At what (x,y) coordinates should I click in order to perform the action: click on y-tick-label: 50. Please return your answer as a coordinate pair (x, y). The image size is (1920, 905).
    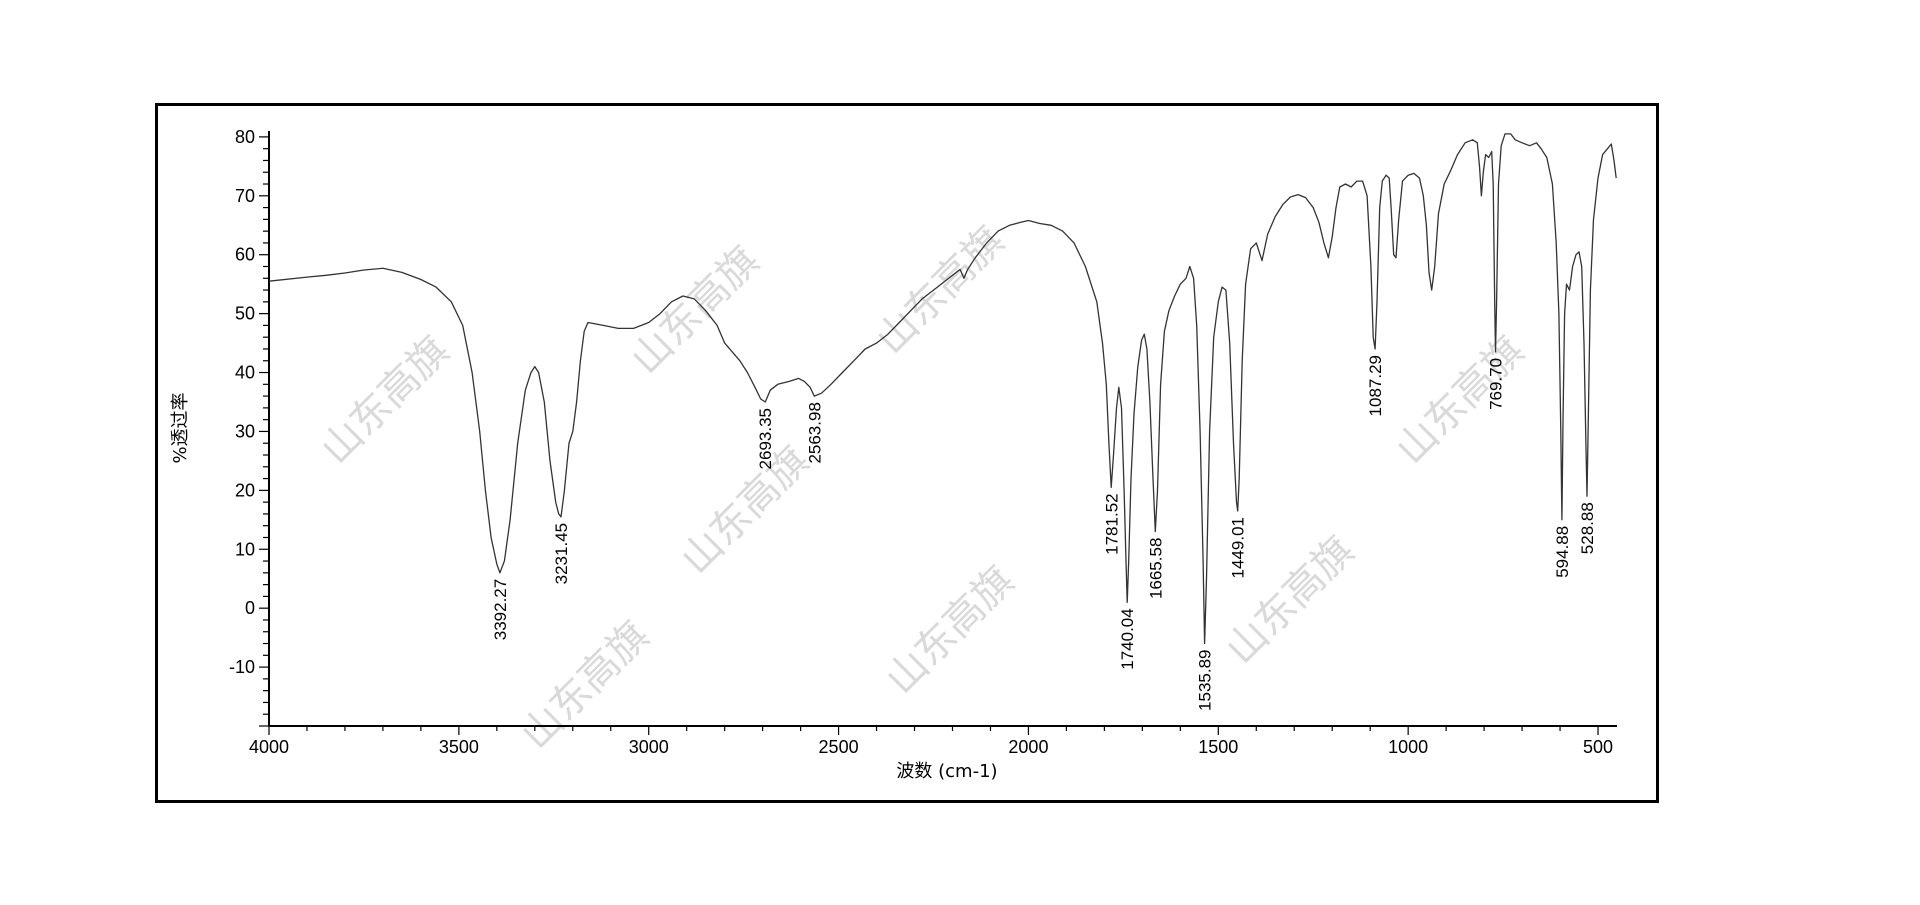
    Looking at the image, I should click on (245, 314).